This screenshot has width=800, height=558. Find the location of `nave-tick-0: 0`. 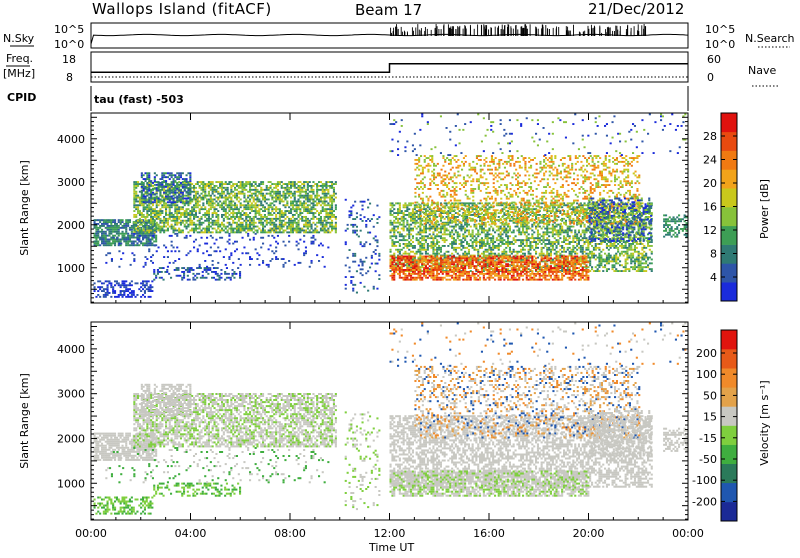

nave-tick-0: 0 is located at coordinates (710, 77).